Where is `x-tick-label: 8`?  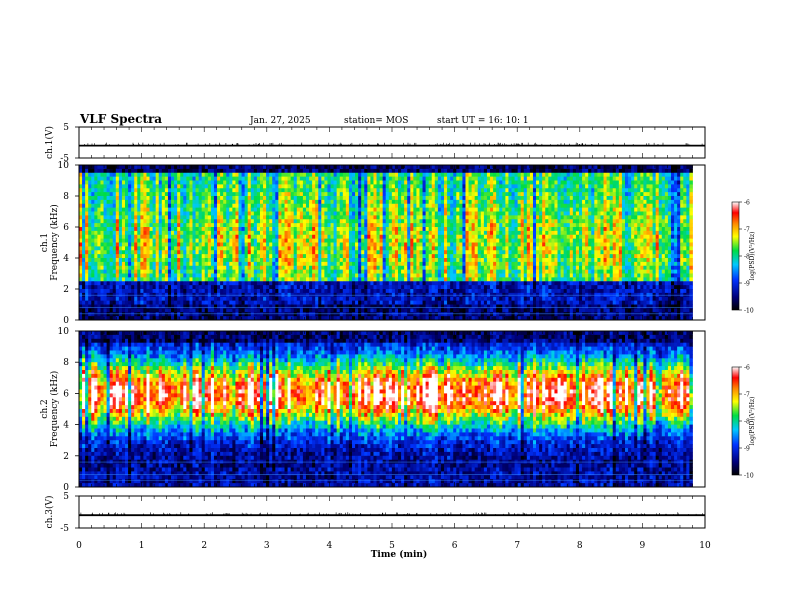
x-tick-label: 8 is located at coordinates (580, 546).